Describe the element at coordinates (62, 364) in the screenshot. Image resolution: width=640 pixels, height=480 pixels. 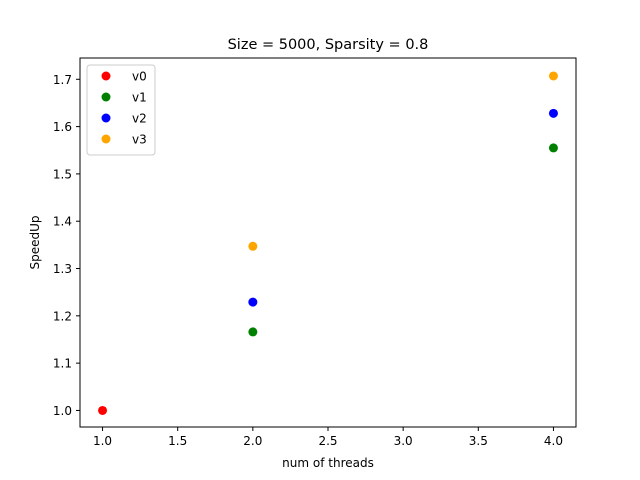
I see `y-tick-label: 1.1` at that location.